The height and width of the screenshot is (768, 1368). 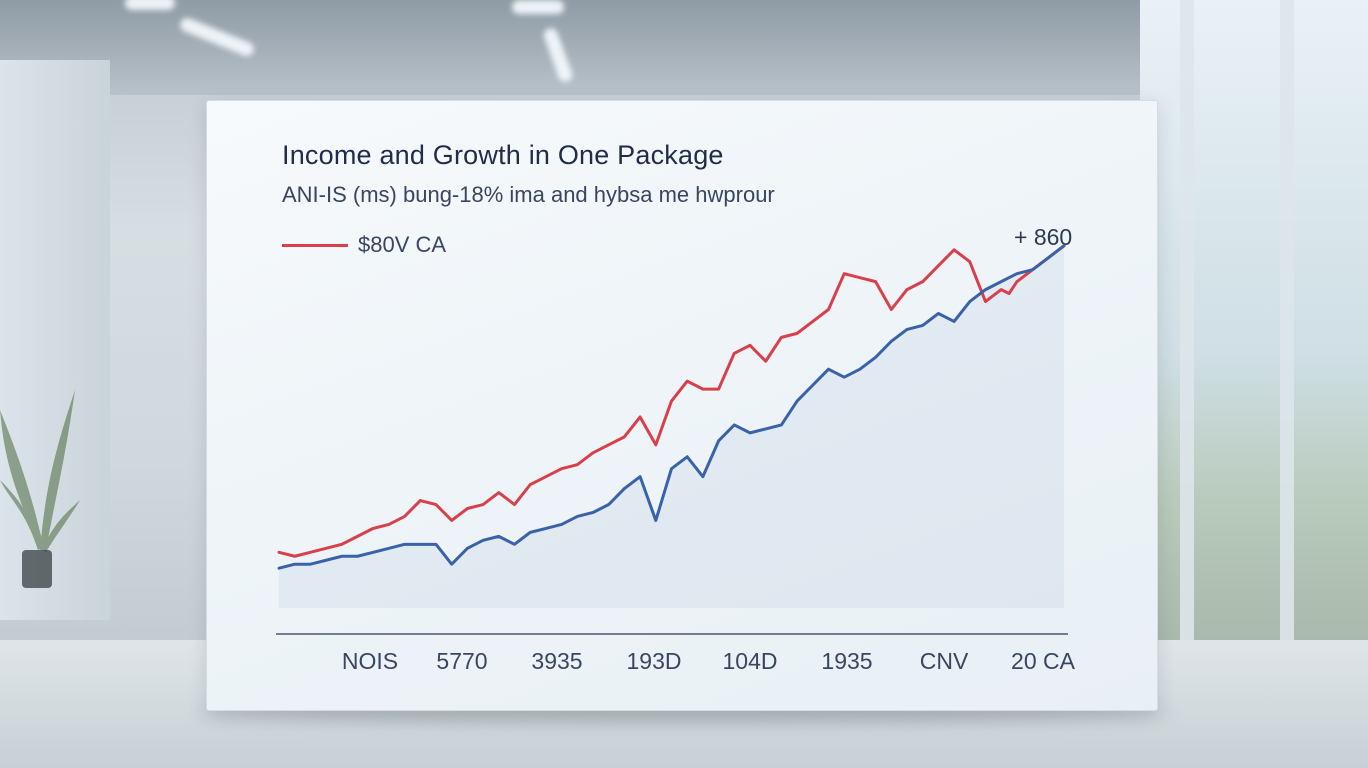 What do you see at coordinates (944, 661) in the screenshot?
I see `x-tick-label: CNV` at bounding box center [944, 661].